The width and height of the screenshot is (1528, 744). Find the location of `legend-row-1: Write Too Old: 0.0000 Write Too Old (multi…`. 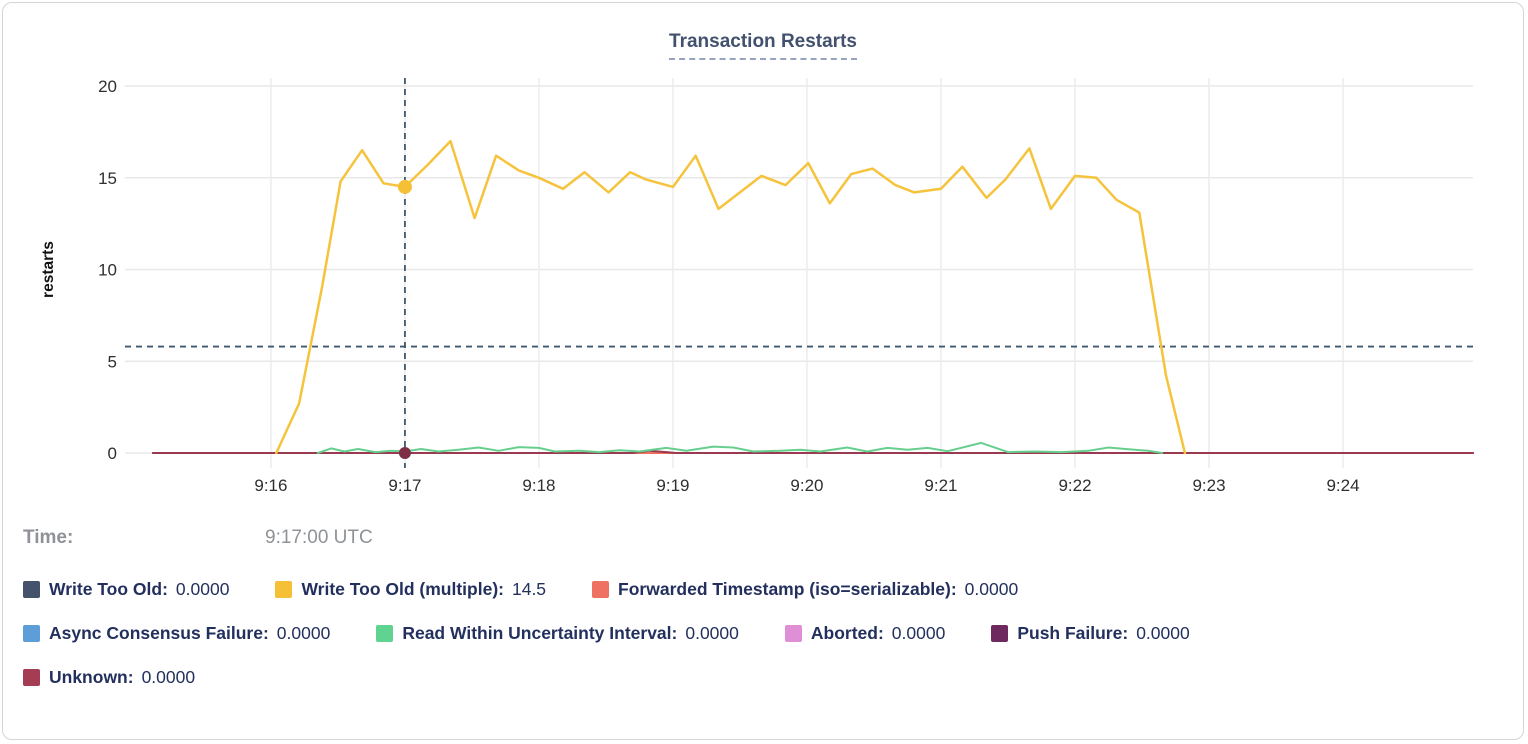

legend-row-1: Write Too Old: 0.0000 Write Too Old (multi… is located at coordinates (763, 589).